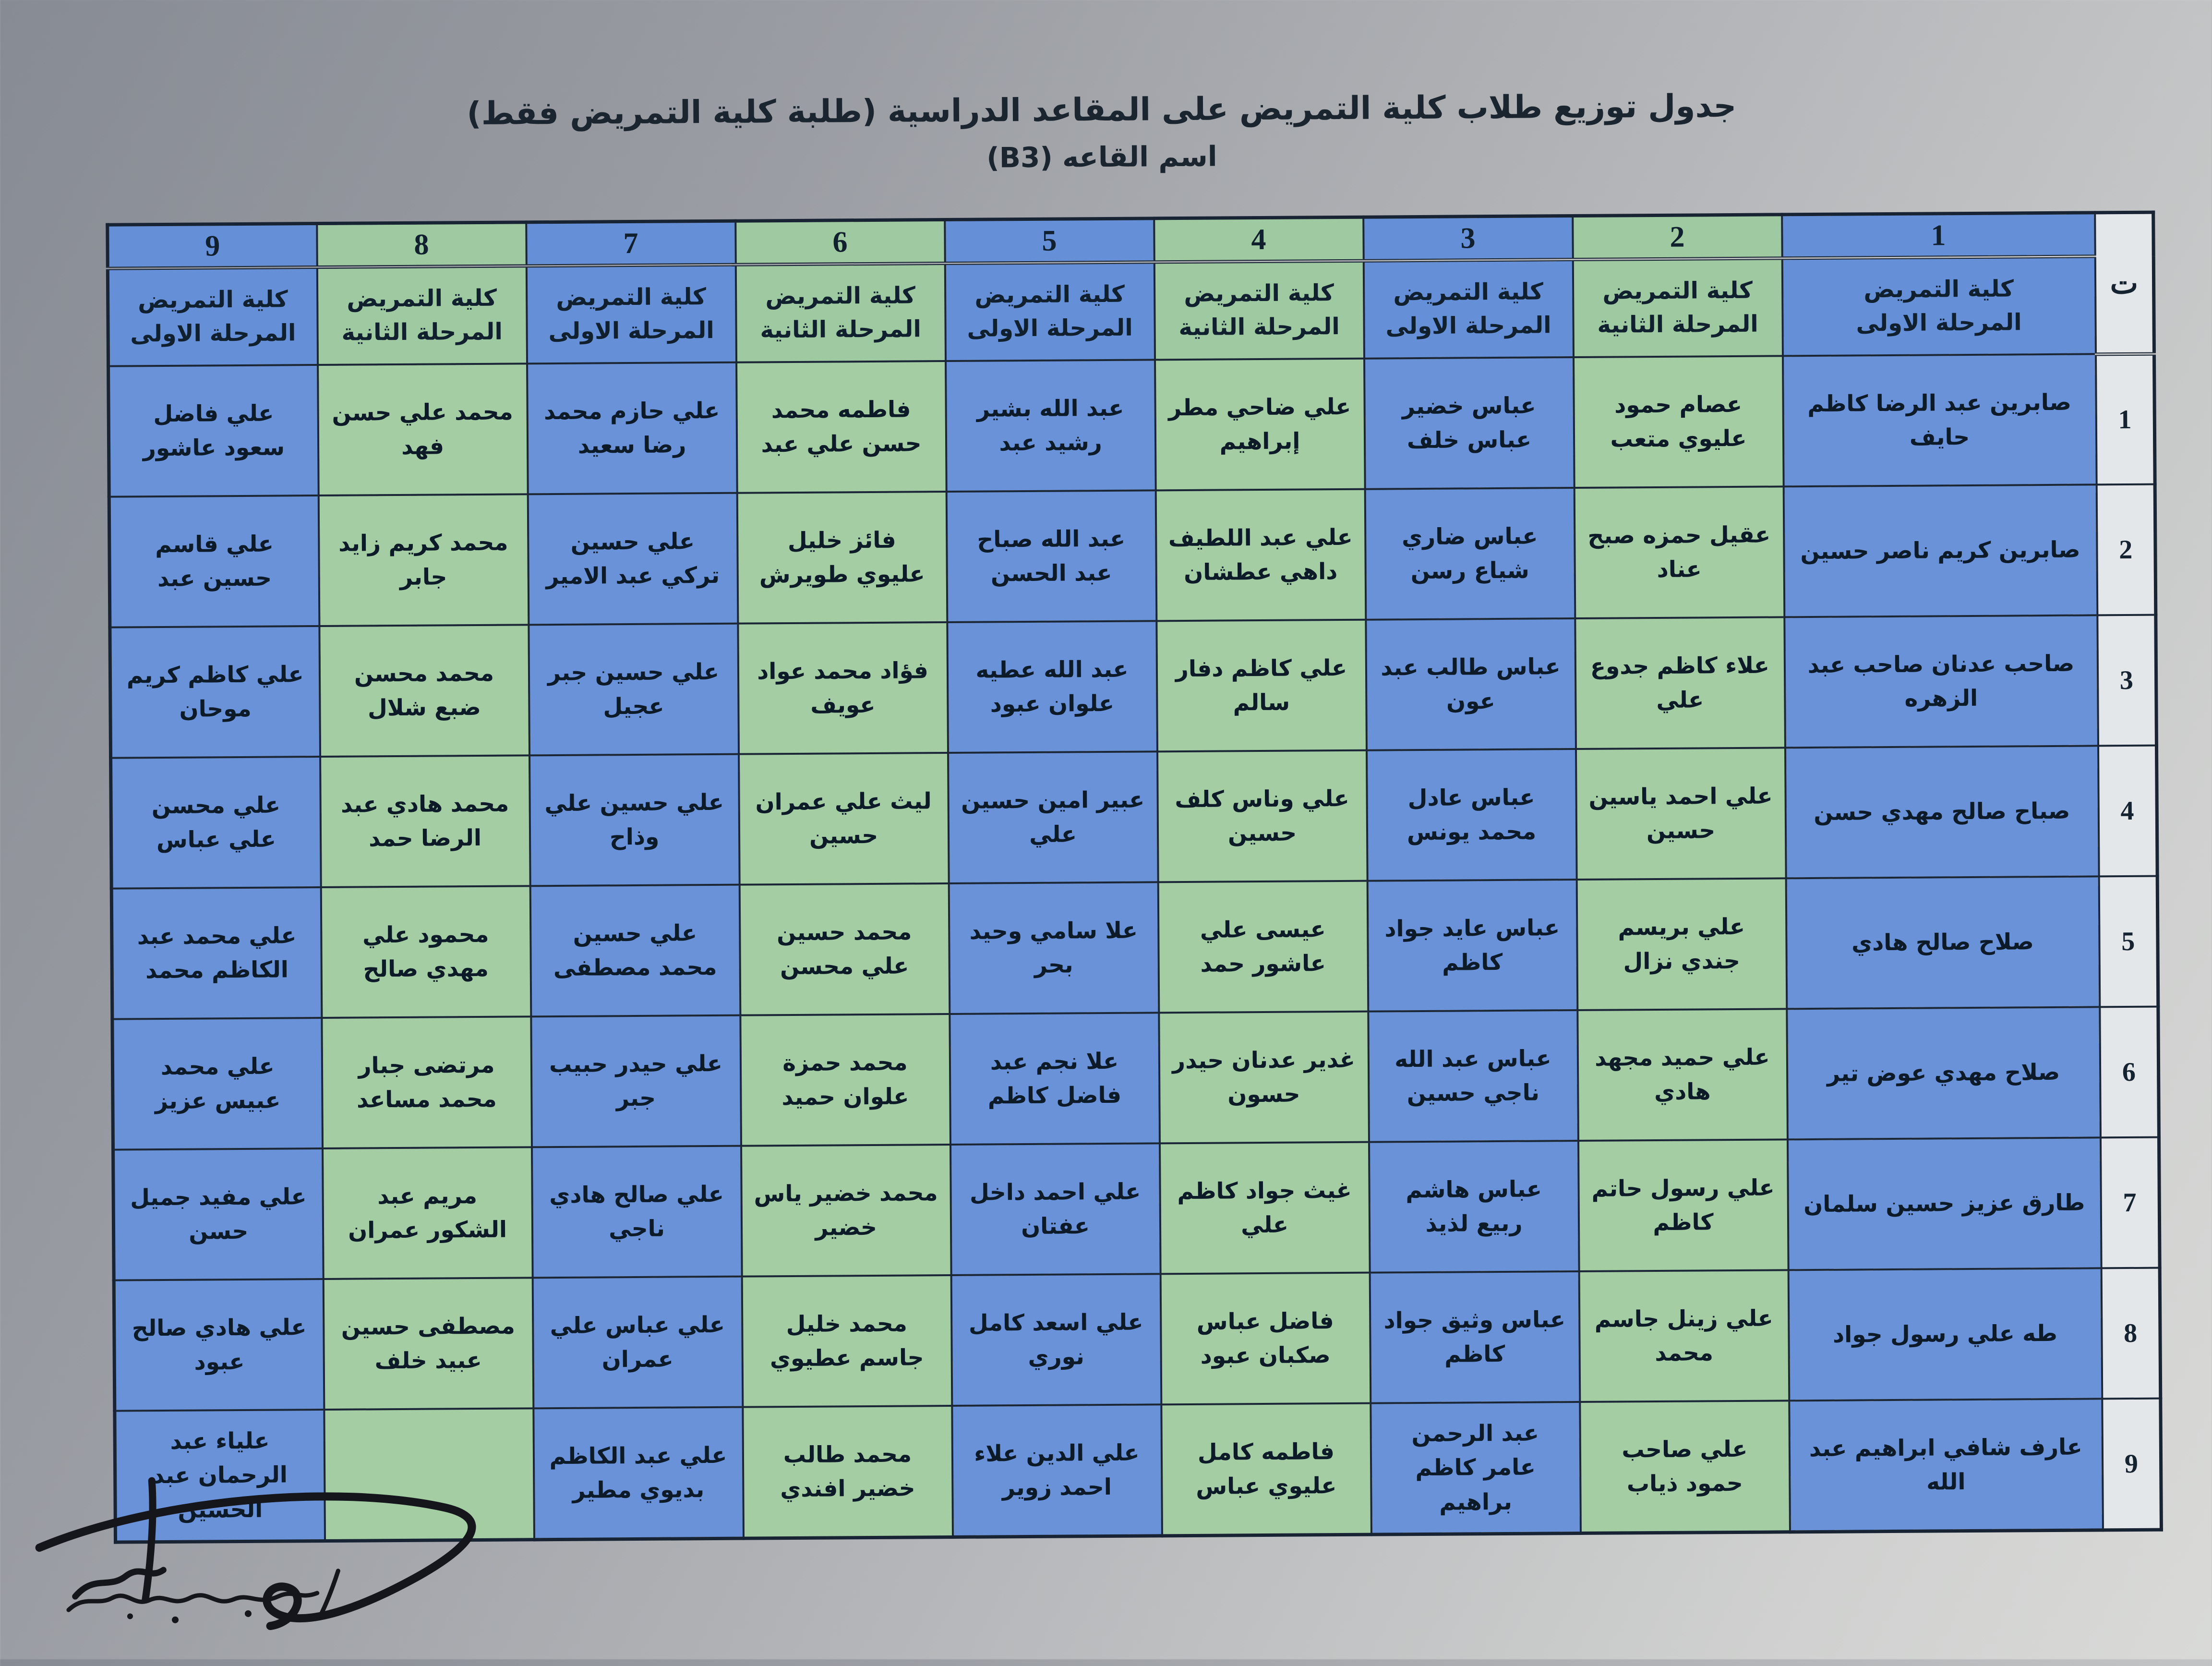 The height and width of the screenshot is (1666, 2212). Describe the element at coordinates (1264, 1208) in the screenshot. I see `student-cell-col4-row7: غيث جواد كاظم علي` at that location.